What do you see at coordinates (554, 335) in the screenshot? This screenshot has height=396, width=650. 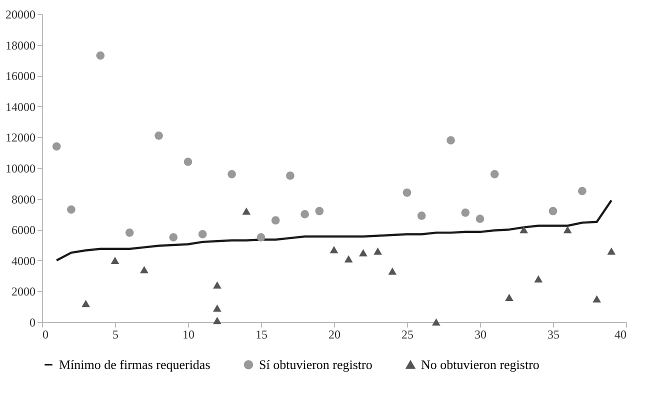 I see `x-tick-label: 35` at bounding box center [554, 335].